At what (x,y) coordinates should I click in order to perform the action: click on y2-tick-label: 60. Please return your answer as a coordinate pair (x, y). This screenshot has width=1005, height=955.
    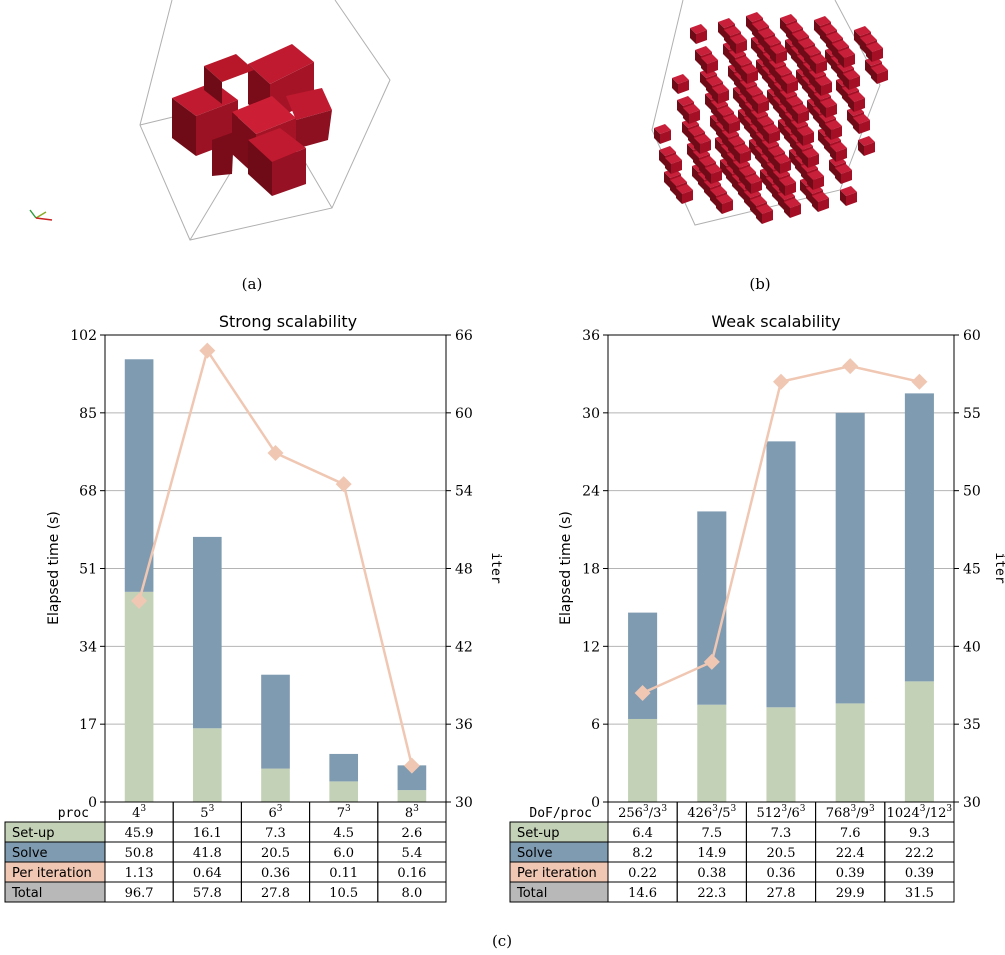
    Looking at the image, I should click on (464, 414).